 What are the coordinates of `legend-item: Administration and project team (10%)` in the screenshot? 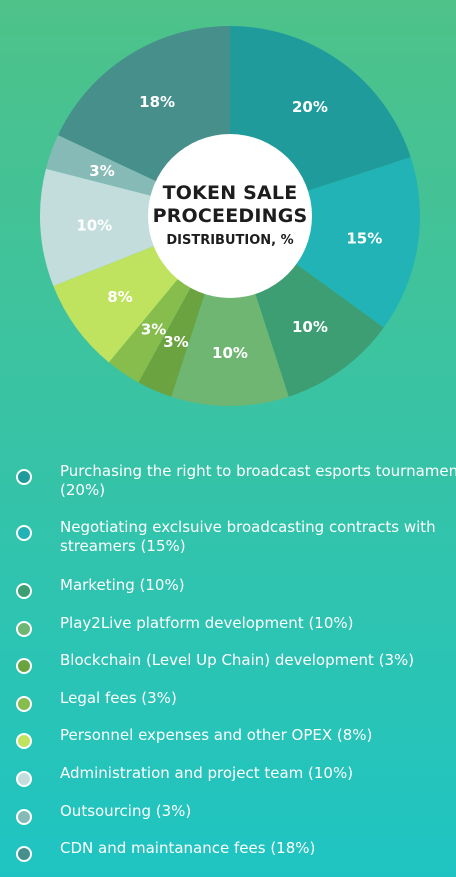 It's located at (235, 775).